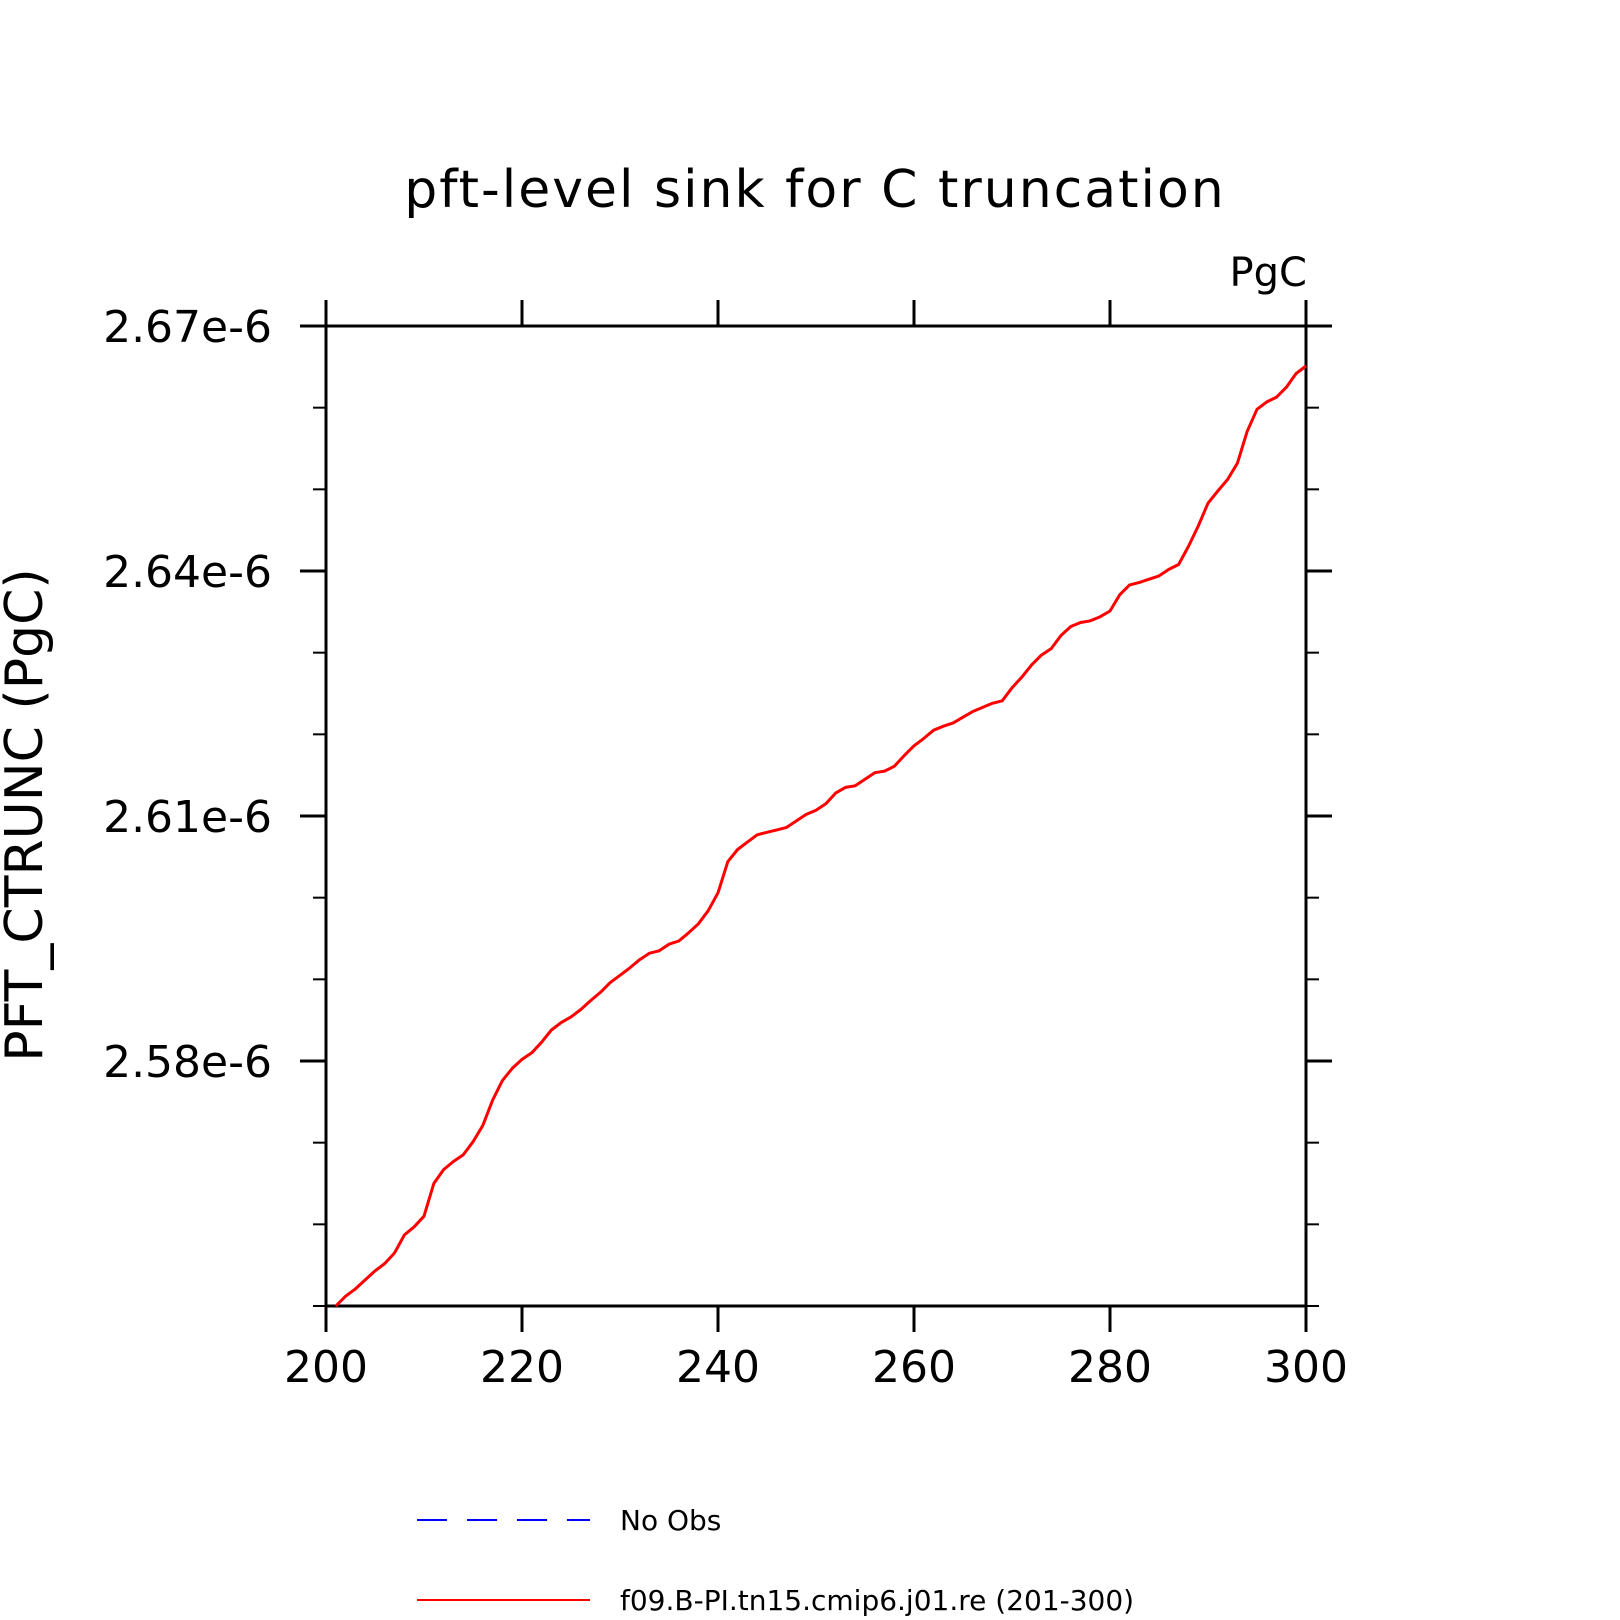 The image size is (1620, 1620). Describe the element at coordinates (1306, 1367) in the screenshot. I see `x-tick-label: 300` at that location.